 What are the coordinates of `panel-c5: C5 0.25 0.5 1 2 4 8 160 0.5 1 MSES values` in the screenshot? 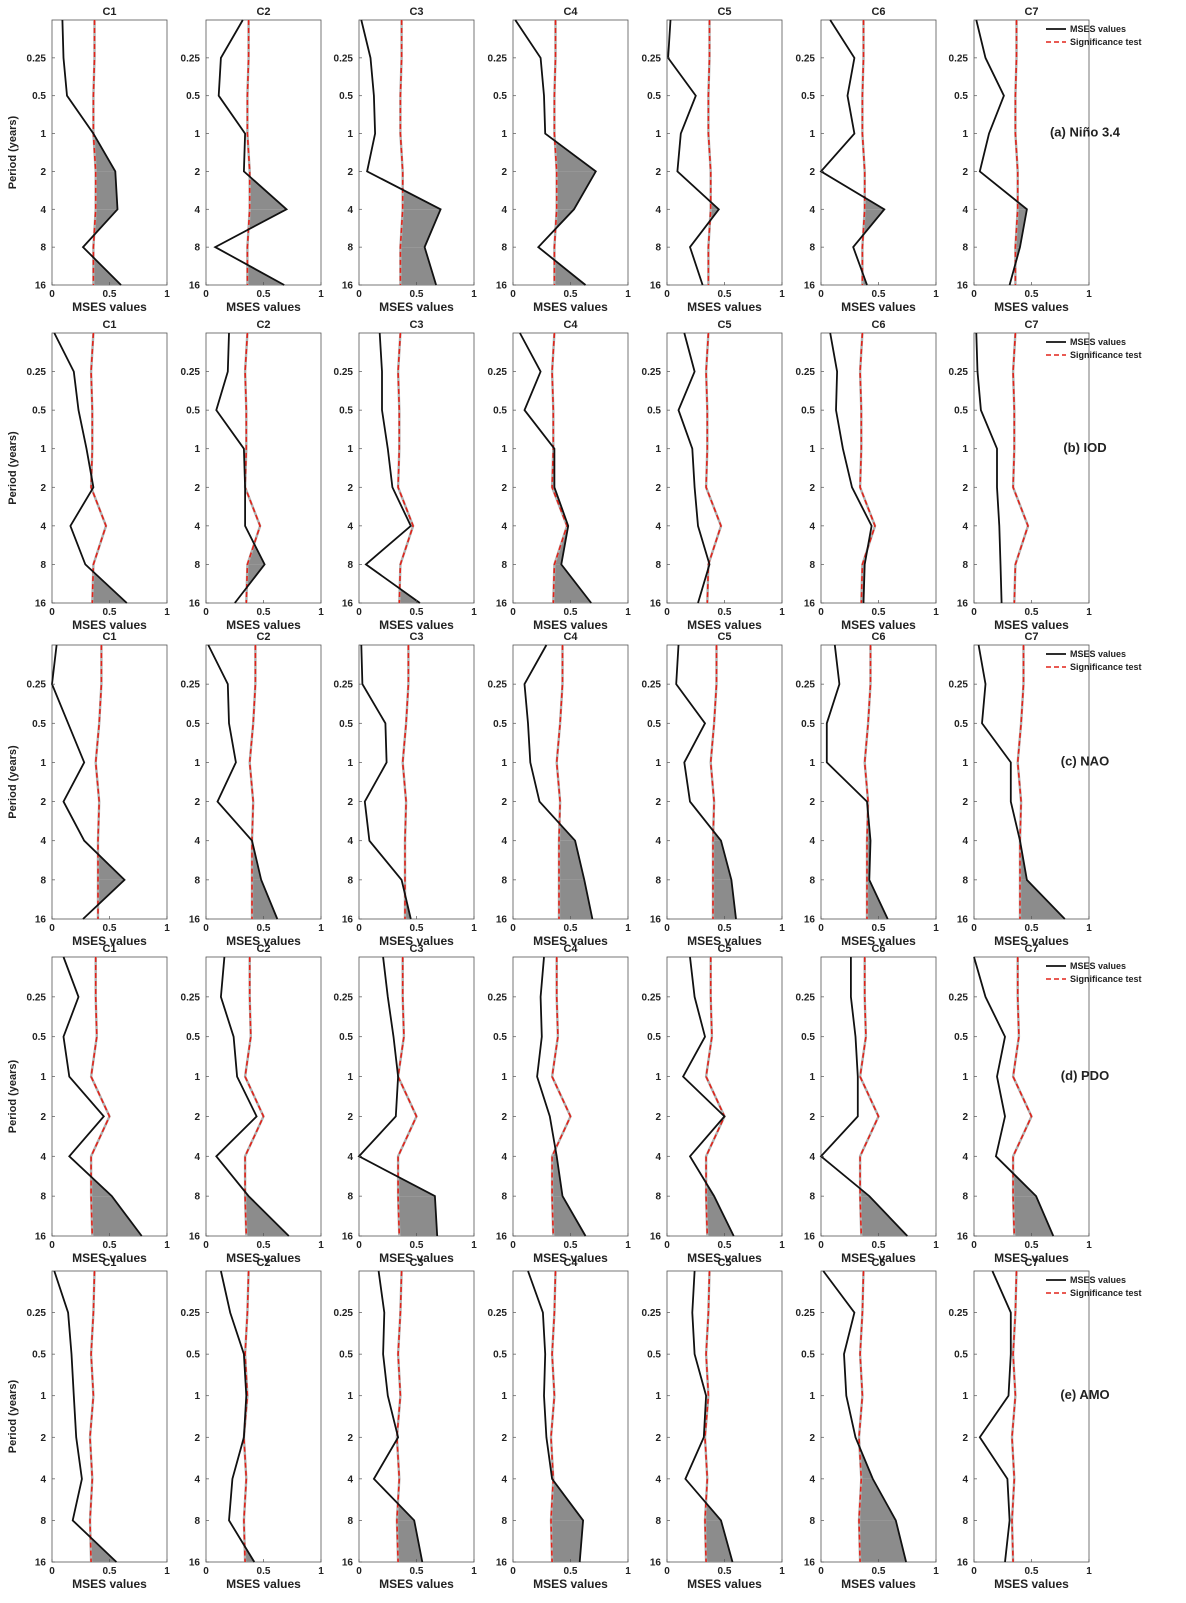 It's located at (714, 789).